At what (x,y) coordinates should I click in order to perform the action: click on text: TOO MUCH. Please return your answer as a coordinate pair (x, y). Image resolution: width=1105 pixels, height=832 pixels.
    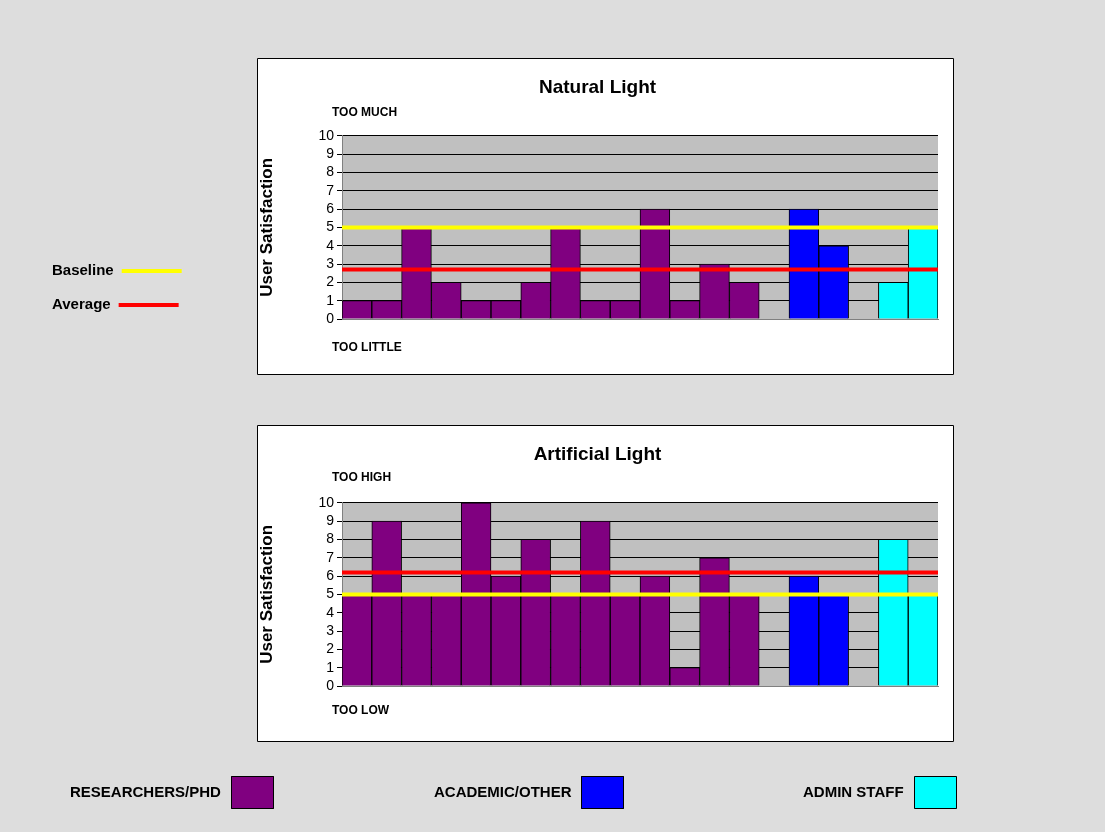
    Looking at the image, I should click on (365, 112).